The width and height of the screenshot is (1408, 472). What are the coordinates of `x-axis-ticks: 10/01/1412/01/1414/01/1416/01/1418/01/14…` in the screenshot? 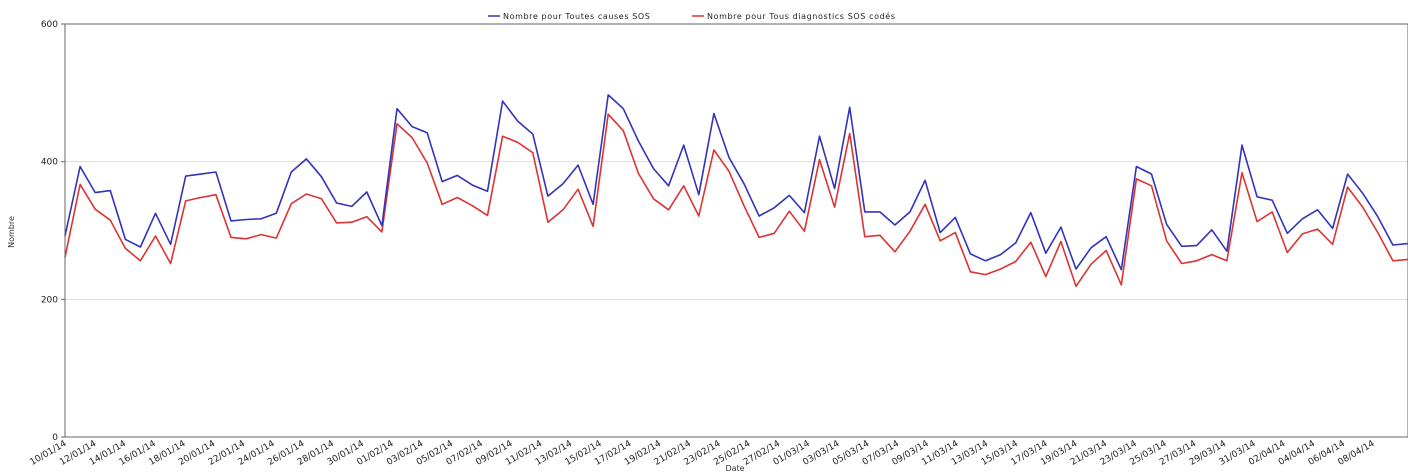 It's located at (702, 453).